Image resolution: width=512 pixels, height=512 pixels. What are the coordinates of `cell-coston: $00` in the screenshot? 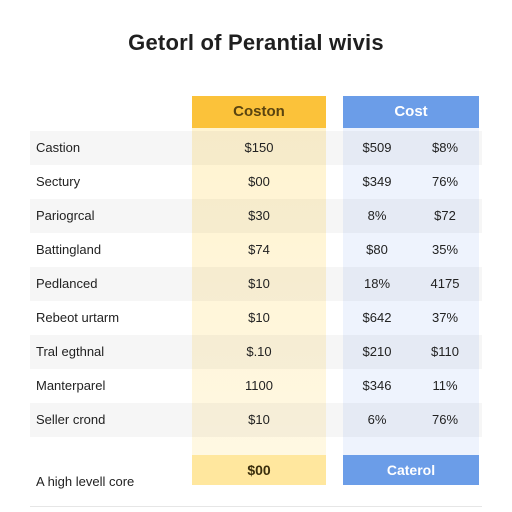 It's located at (259, 181).